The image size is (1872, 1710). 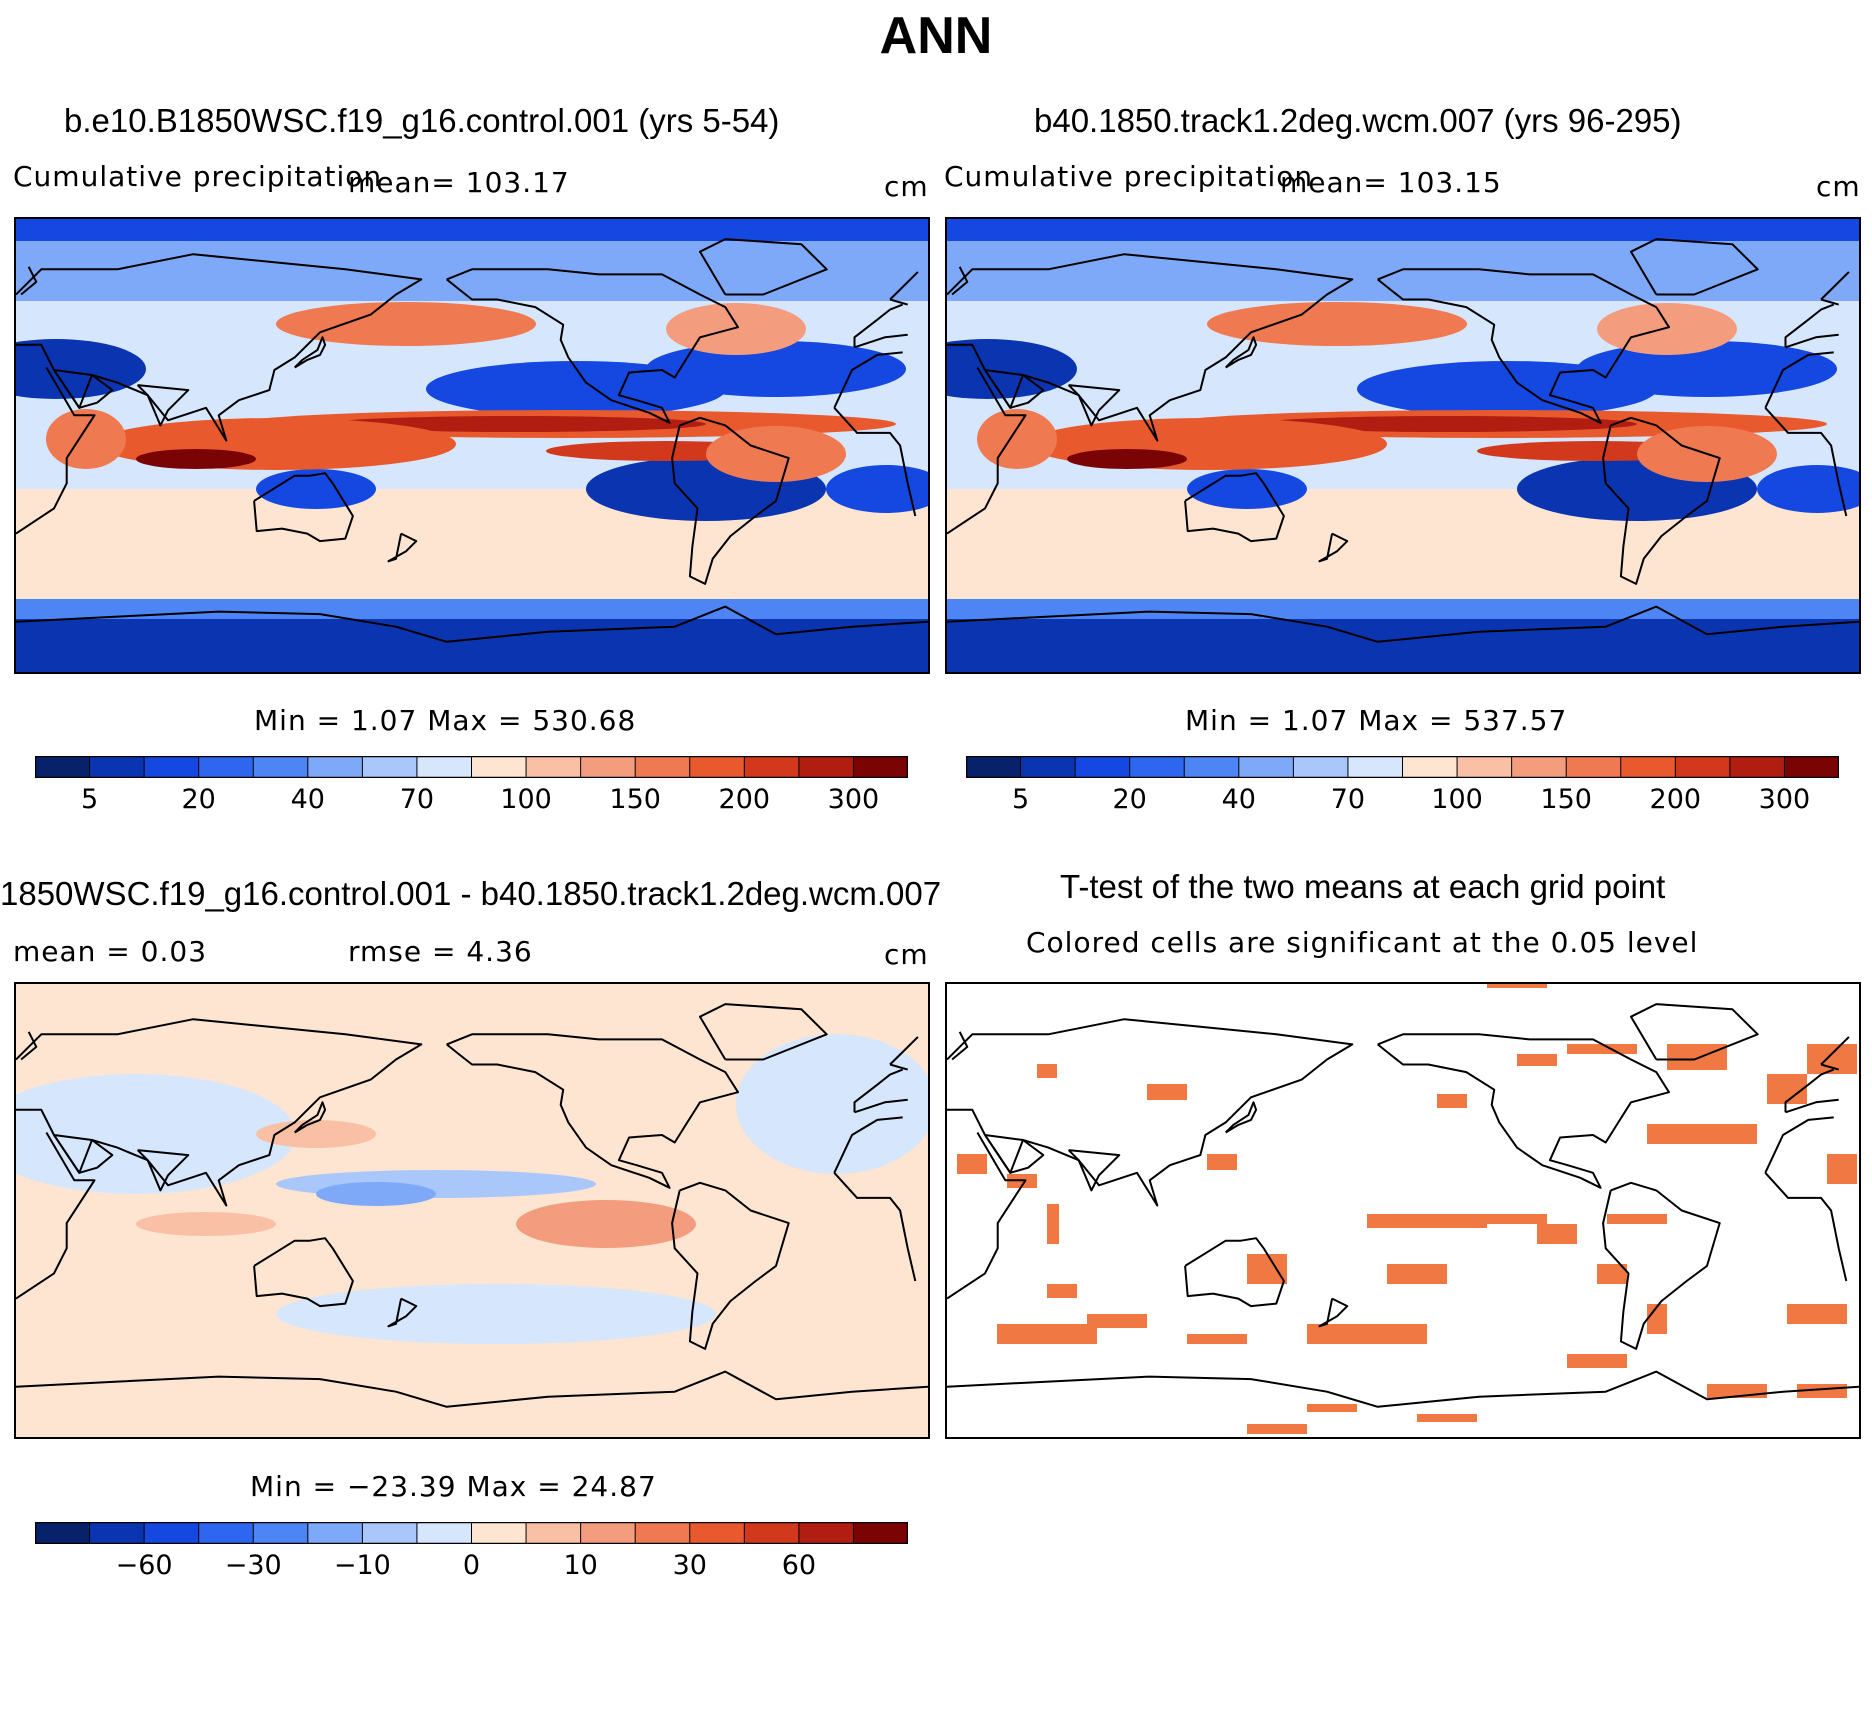 What do you see at coordinates (1238, 799) in the screenshot?
I see `panel2-colorbar-tick-label: 40` at bounding box center [1238, 799].